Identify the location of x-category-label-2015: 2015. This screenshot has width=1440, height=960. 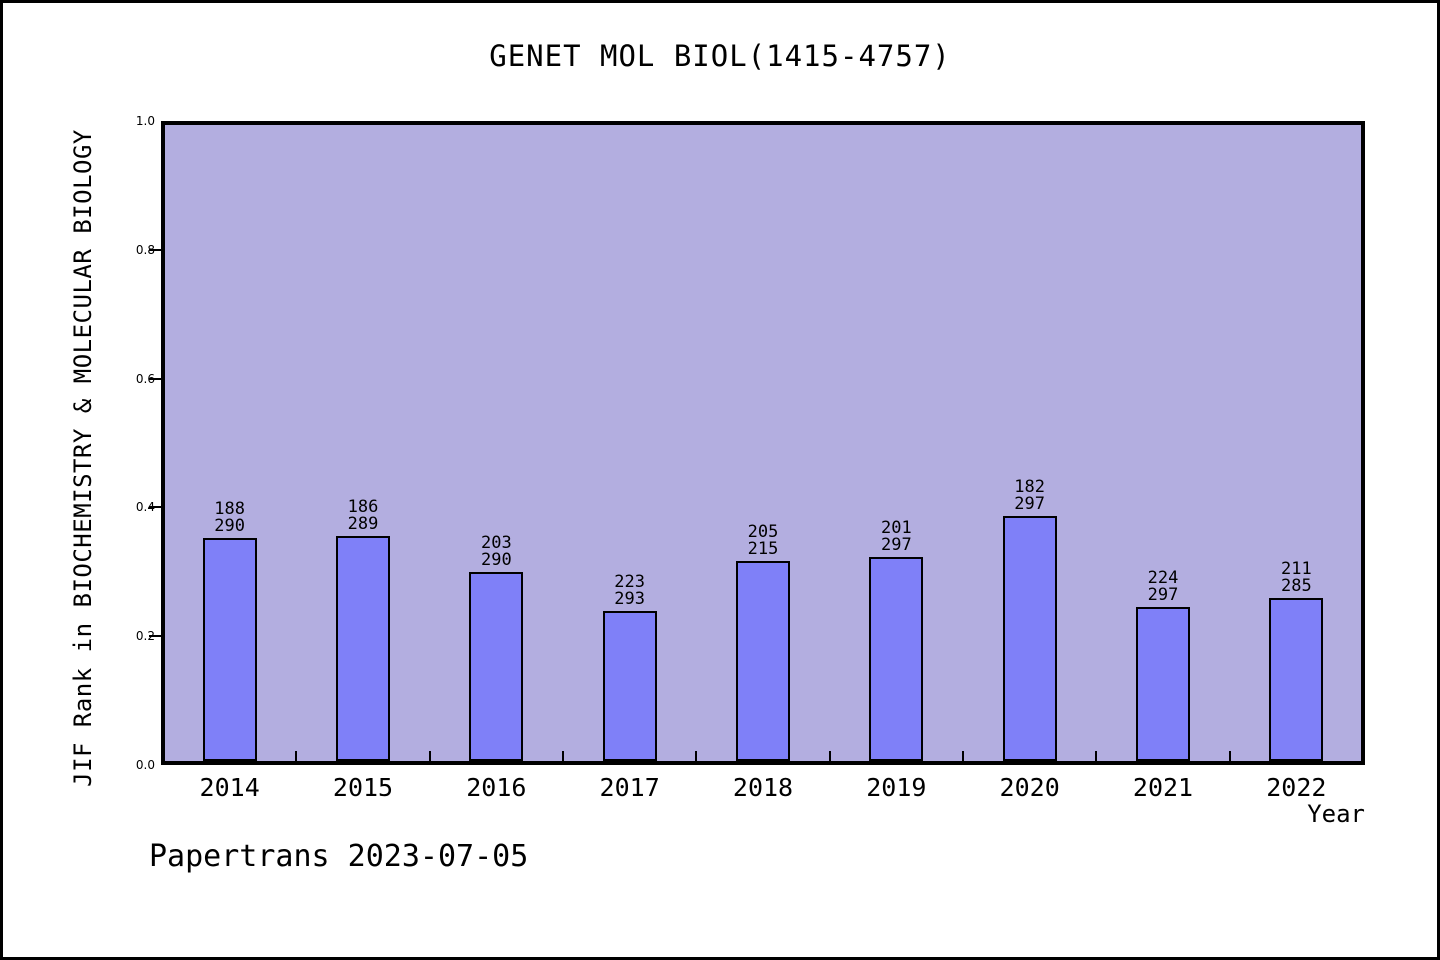
(363, 787).